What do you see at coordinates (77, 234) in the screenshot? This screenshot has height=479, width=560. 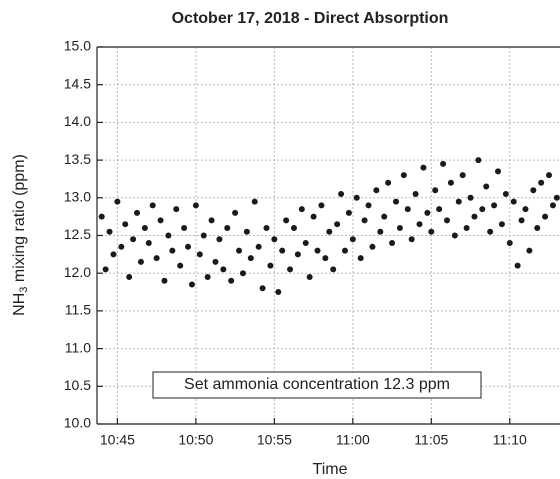 I see `y-tick-label: 12.5` at bounding box center [77, 234].